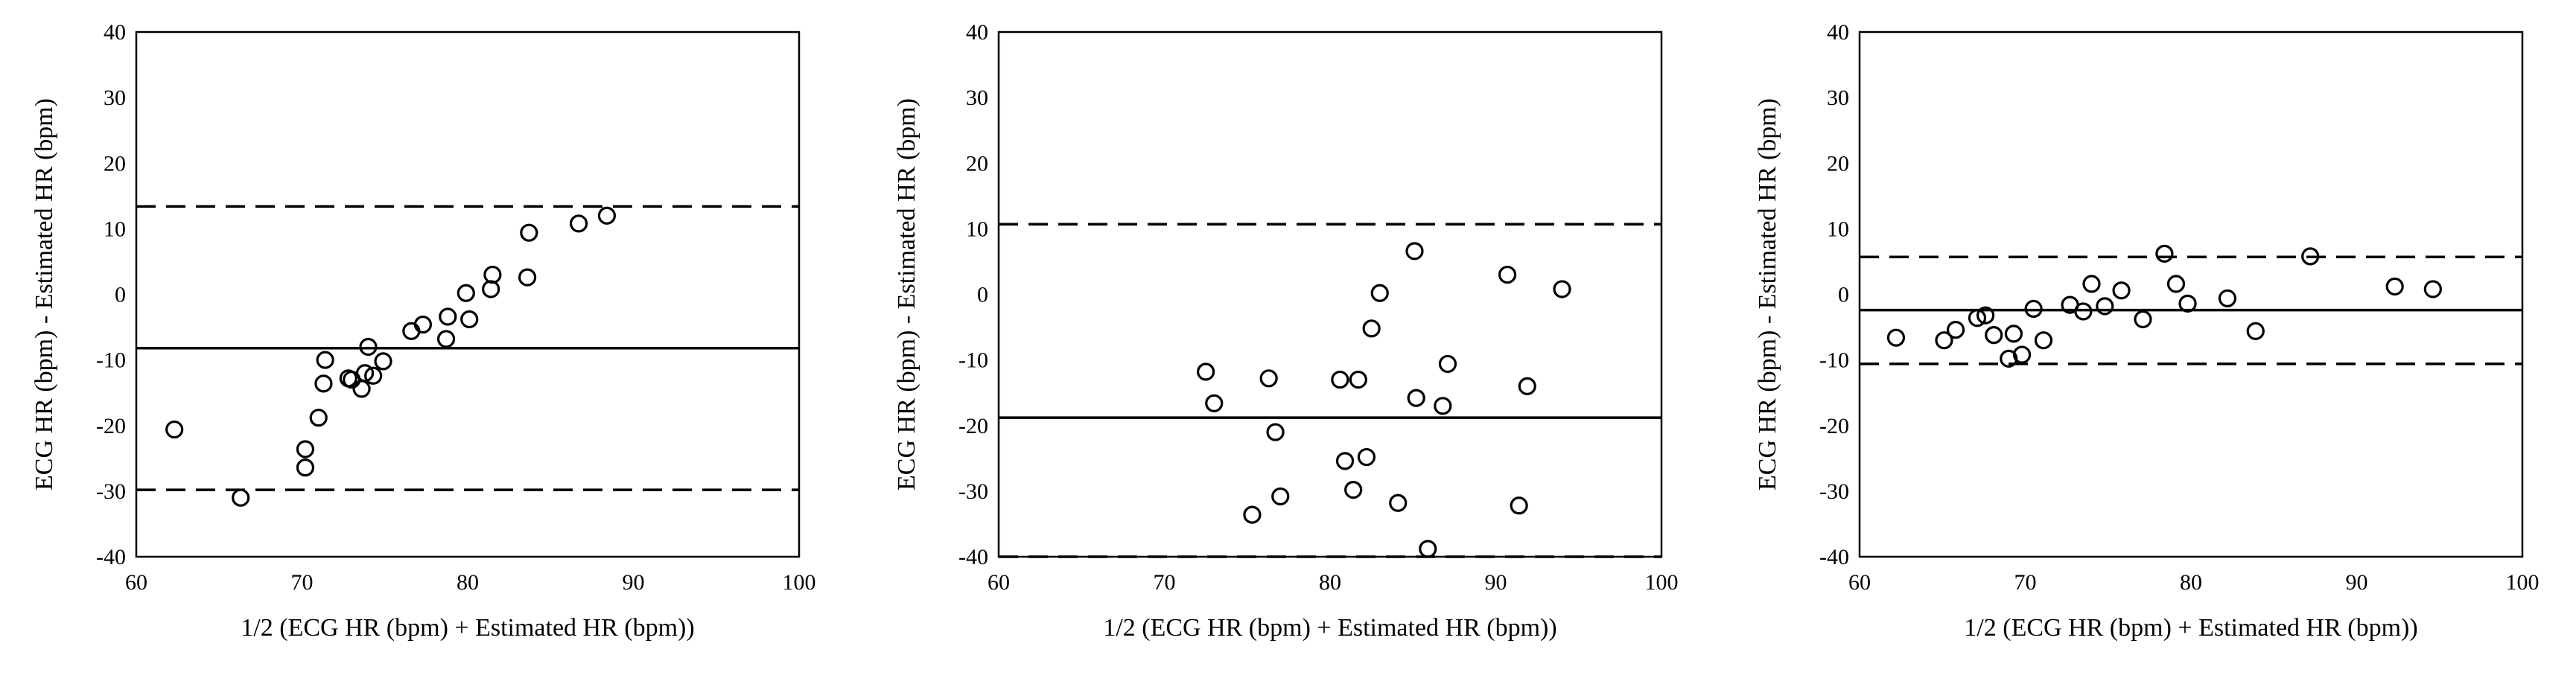 Image resolution: width=2576 pixels, height=687 pixels. I want to click on y-tick-label: 0, so click(1843, 295).